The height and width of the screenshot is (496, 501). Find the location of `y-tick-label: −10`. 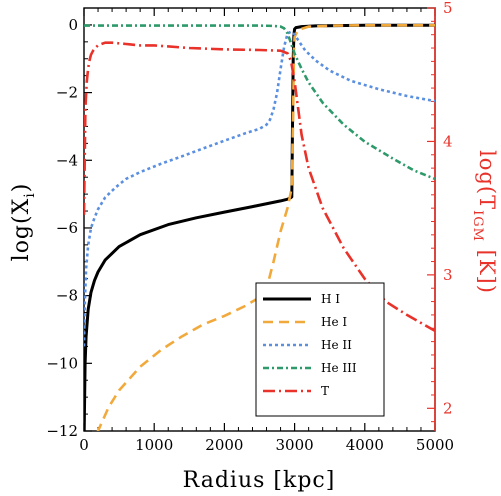

y-tick-label: −10 is located at coordinates (62, 363).